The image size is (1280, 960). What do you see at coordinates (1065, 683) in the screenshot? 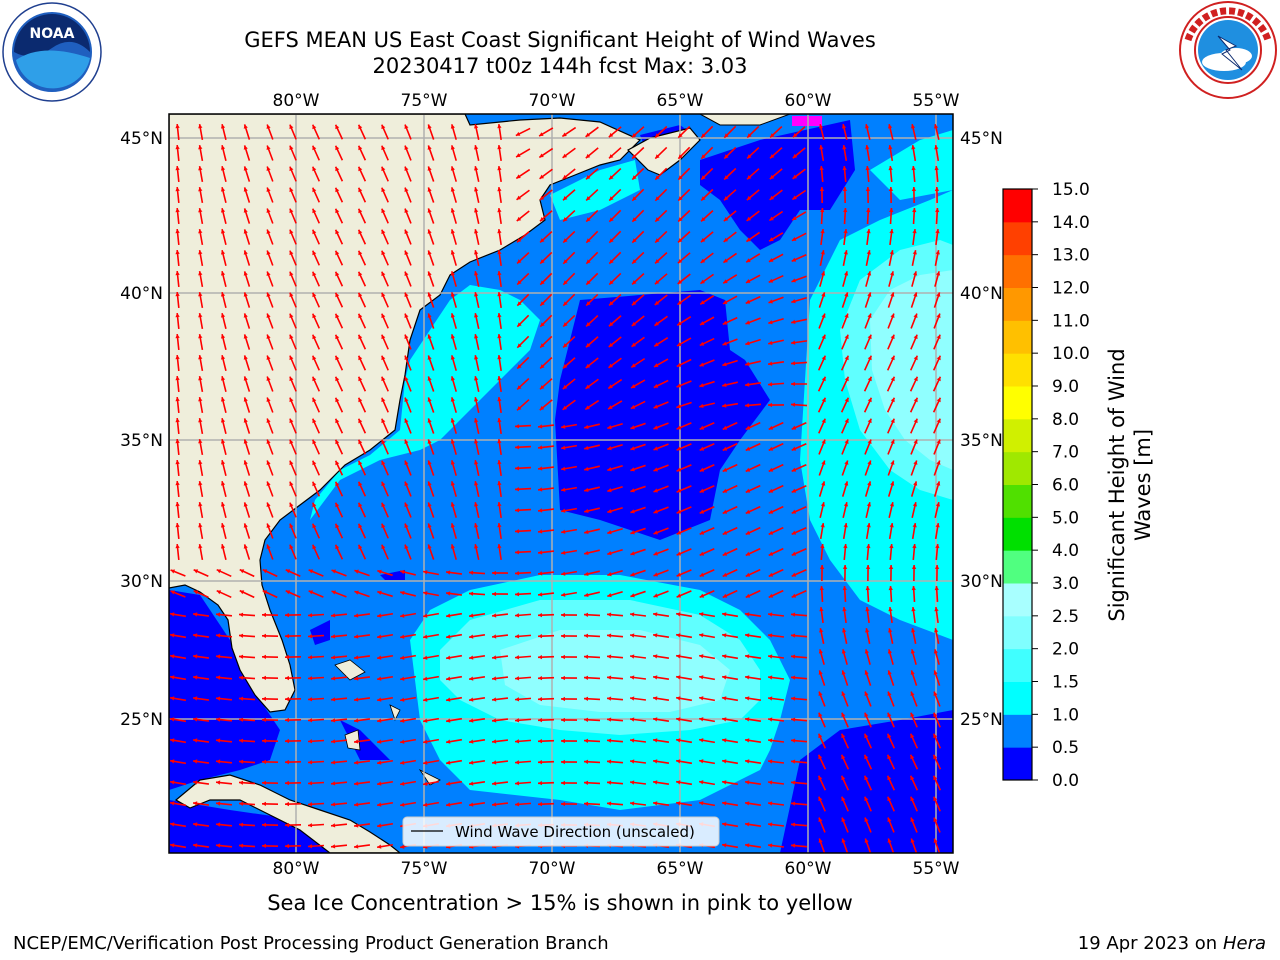
I see `colorbar-tick-label: 1.5` at bounding box center [1065, 683].